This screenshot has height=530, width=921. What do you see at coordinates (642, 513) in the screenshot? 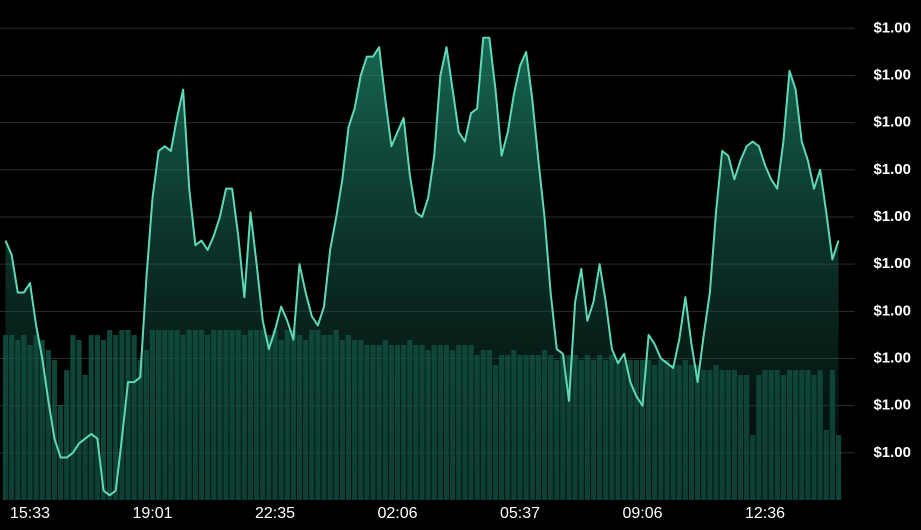
I see `x-tick-label: 09:06` at bounding box center [642, 513].